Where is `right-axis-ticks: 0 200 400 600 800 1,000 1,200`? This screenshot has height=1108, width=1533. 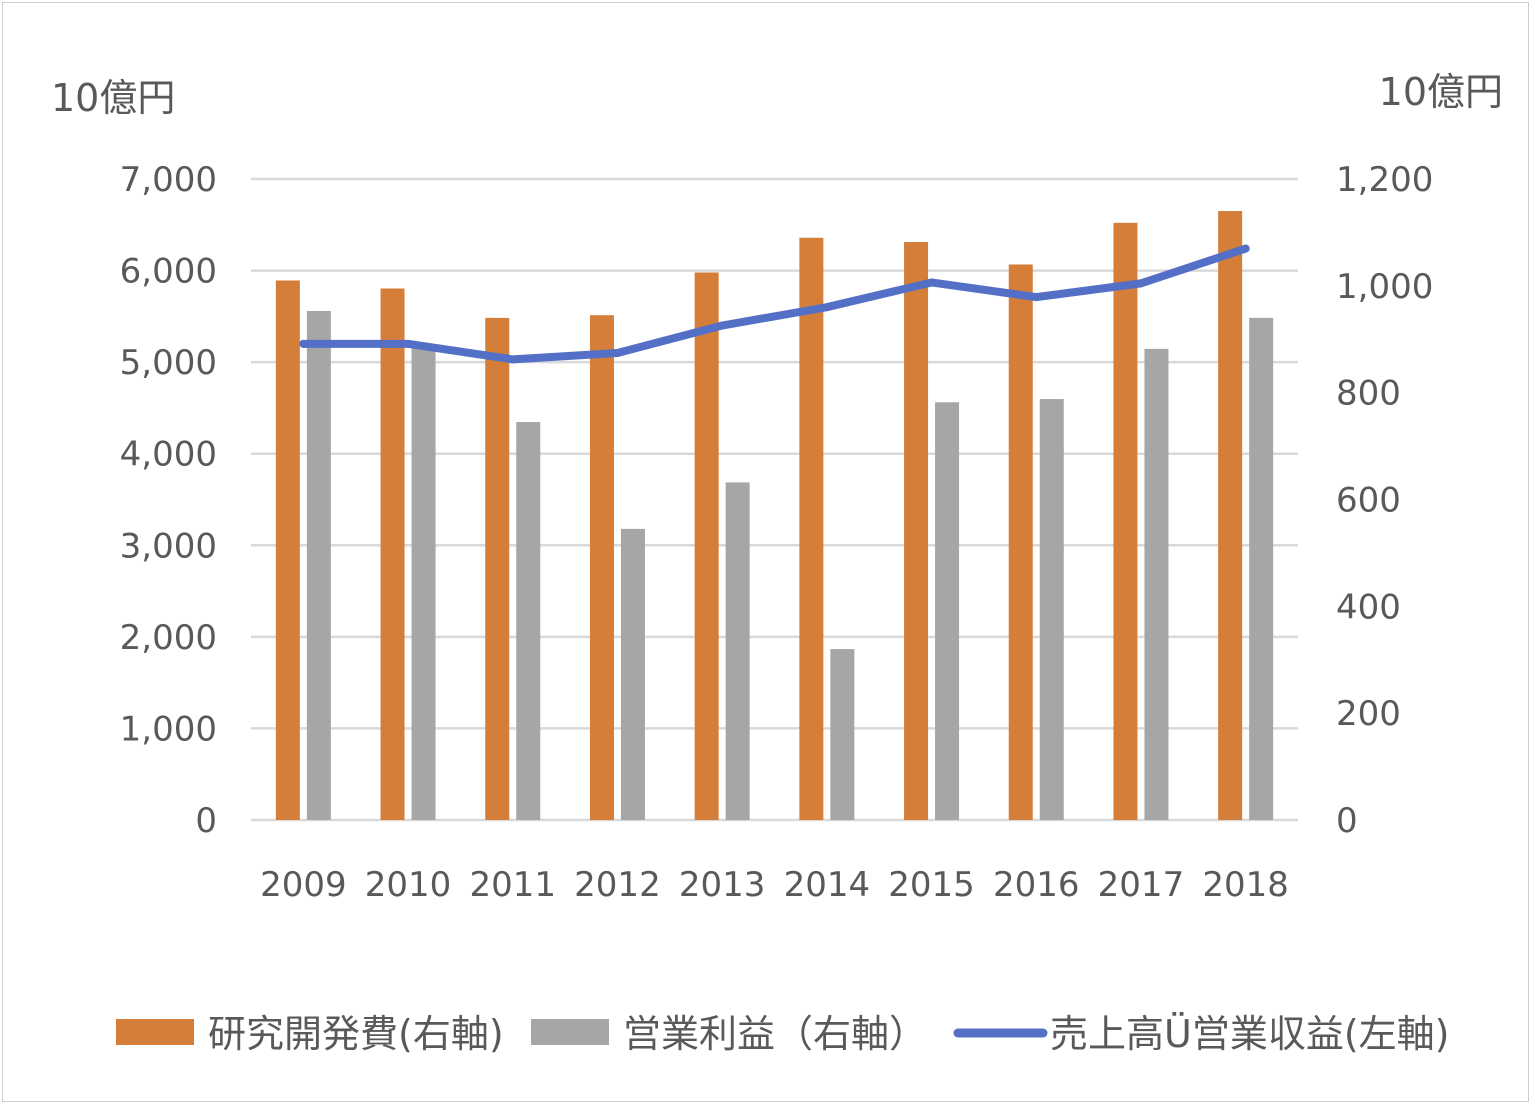
right-axis-ticks: 0 200 400 600 800 1,000 1,200 is located at coordinates (1384, 500).